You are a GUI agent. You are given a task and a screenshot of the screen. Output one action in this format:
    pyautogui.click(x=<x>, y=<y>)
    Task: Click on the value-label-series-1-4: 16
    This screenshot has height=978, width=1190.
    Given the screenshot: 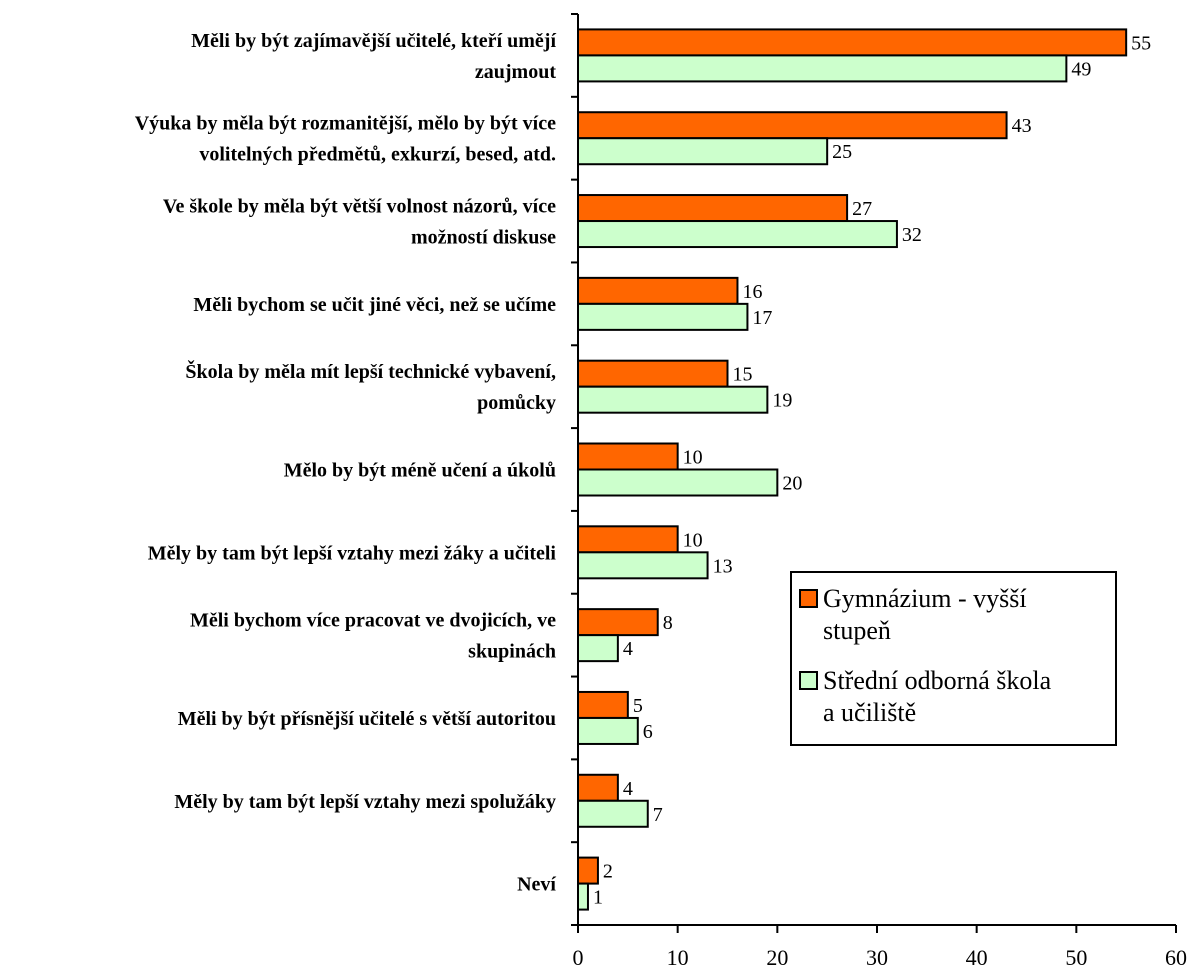 What is the action you would take?
    pyautogui.click(x=752, y=292)
    